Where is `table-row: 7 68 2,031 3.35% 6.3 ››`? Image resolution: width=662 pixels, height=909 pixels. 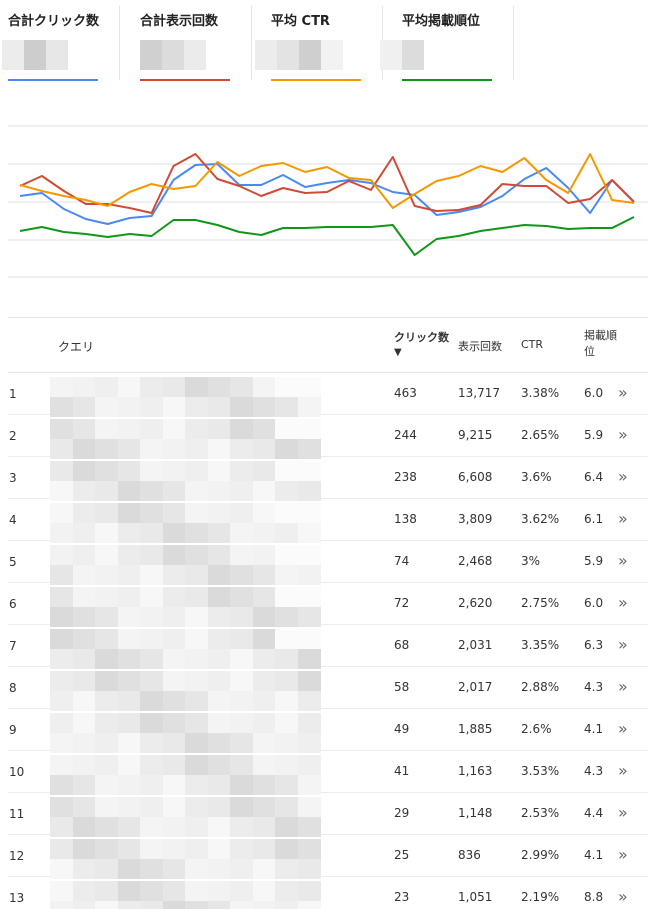 table-row: 7 68 2,031 3.35% 6.3 ›› is located at coordinates (328, 647).